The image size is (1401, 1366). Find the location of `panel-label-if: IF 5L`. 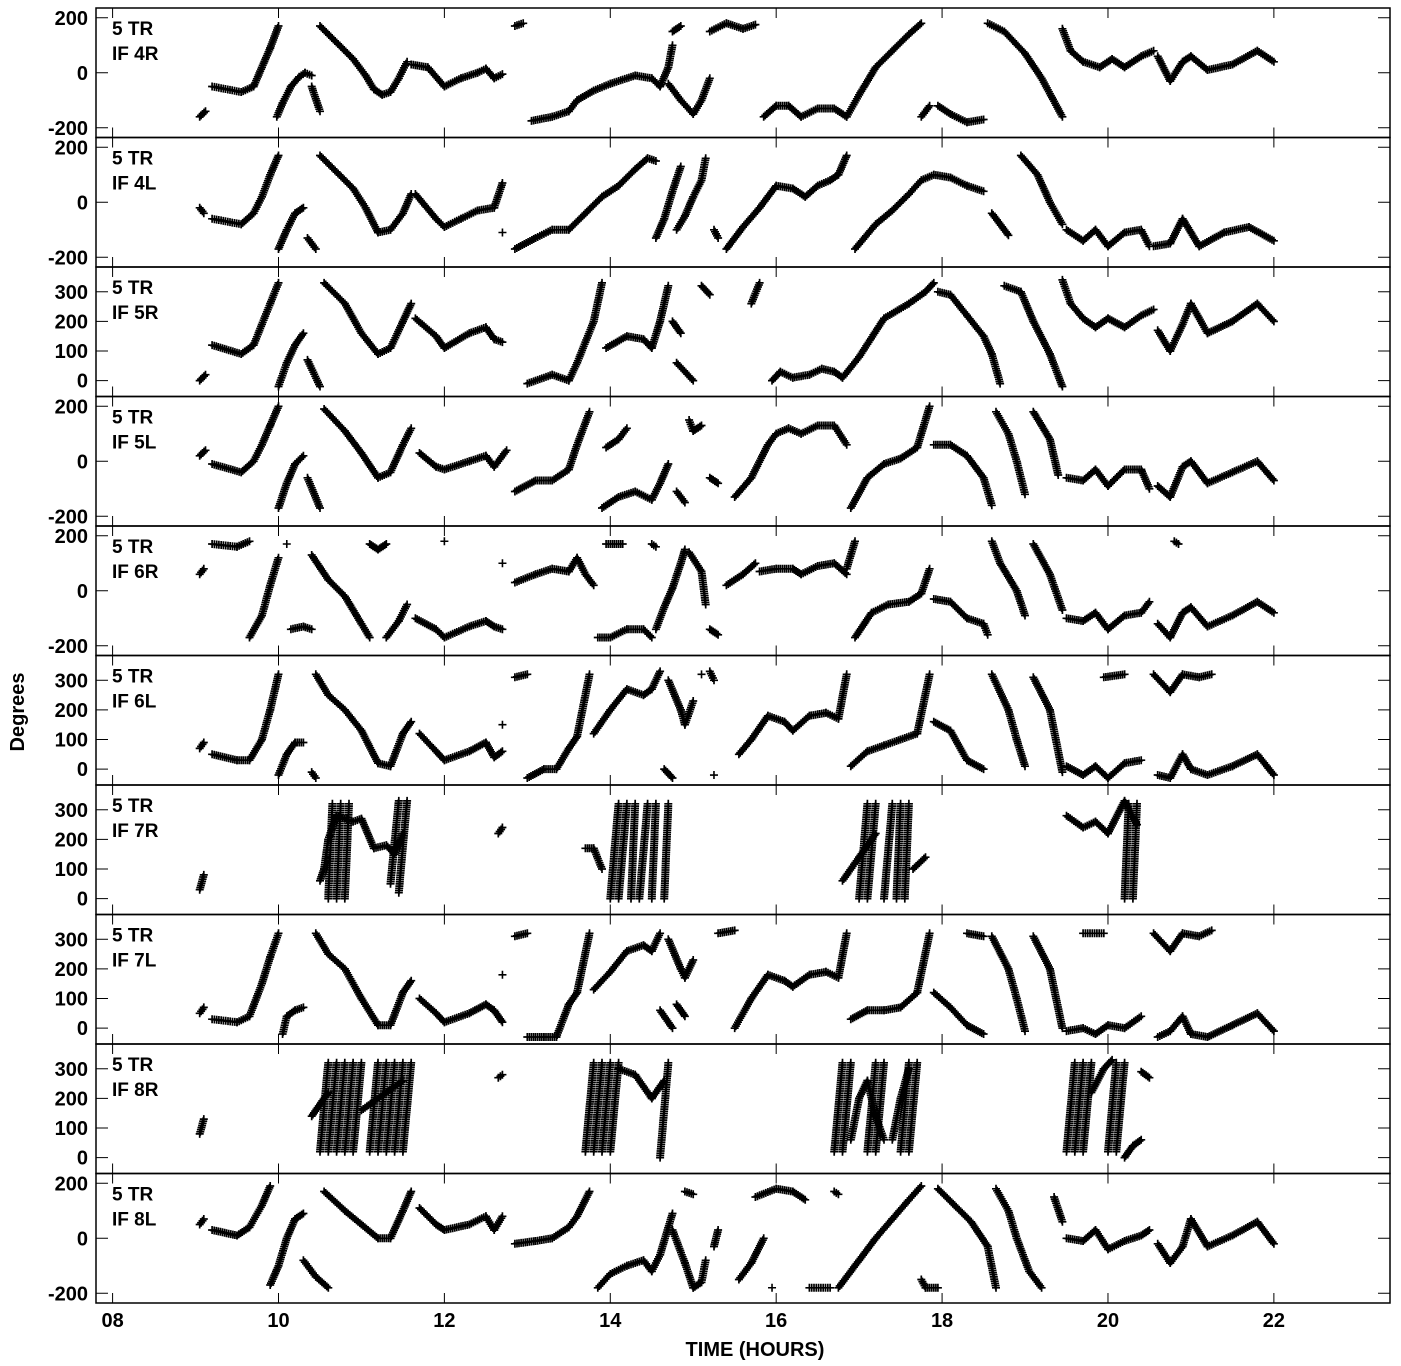

panel-label-if: IF 5L is located at coordinates (134, 443).